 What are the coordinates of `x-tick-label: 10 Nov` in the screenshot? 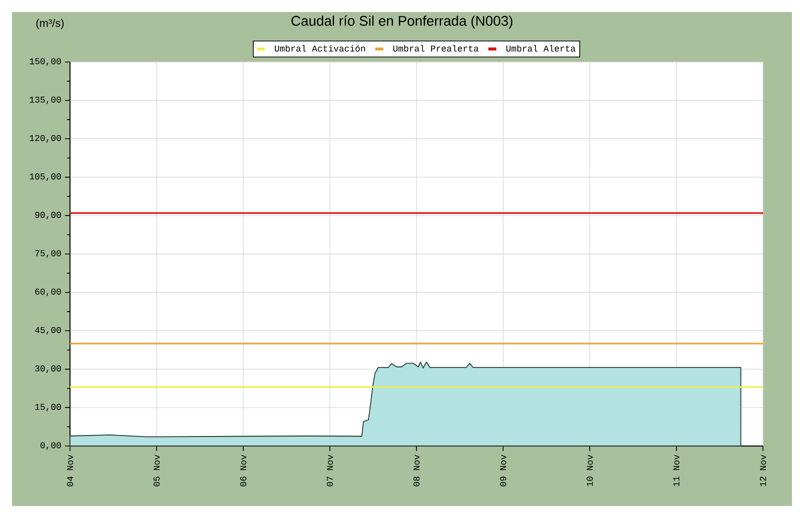 It's located at (589, 470).